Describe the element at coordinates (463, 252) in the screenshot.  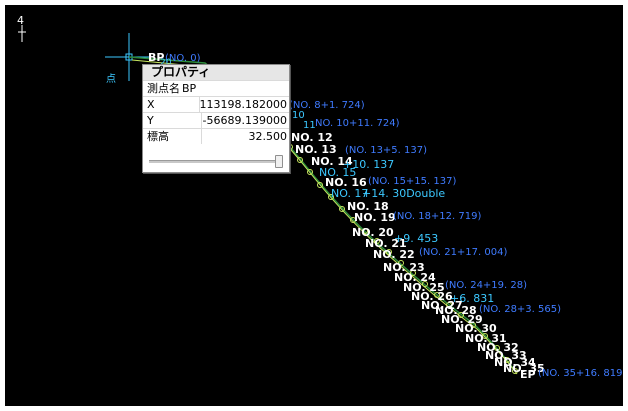
I see `distance-label-10: (NO. 21+17. 004)` at that location.